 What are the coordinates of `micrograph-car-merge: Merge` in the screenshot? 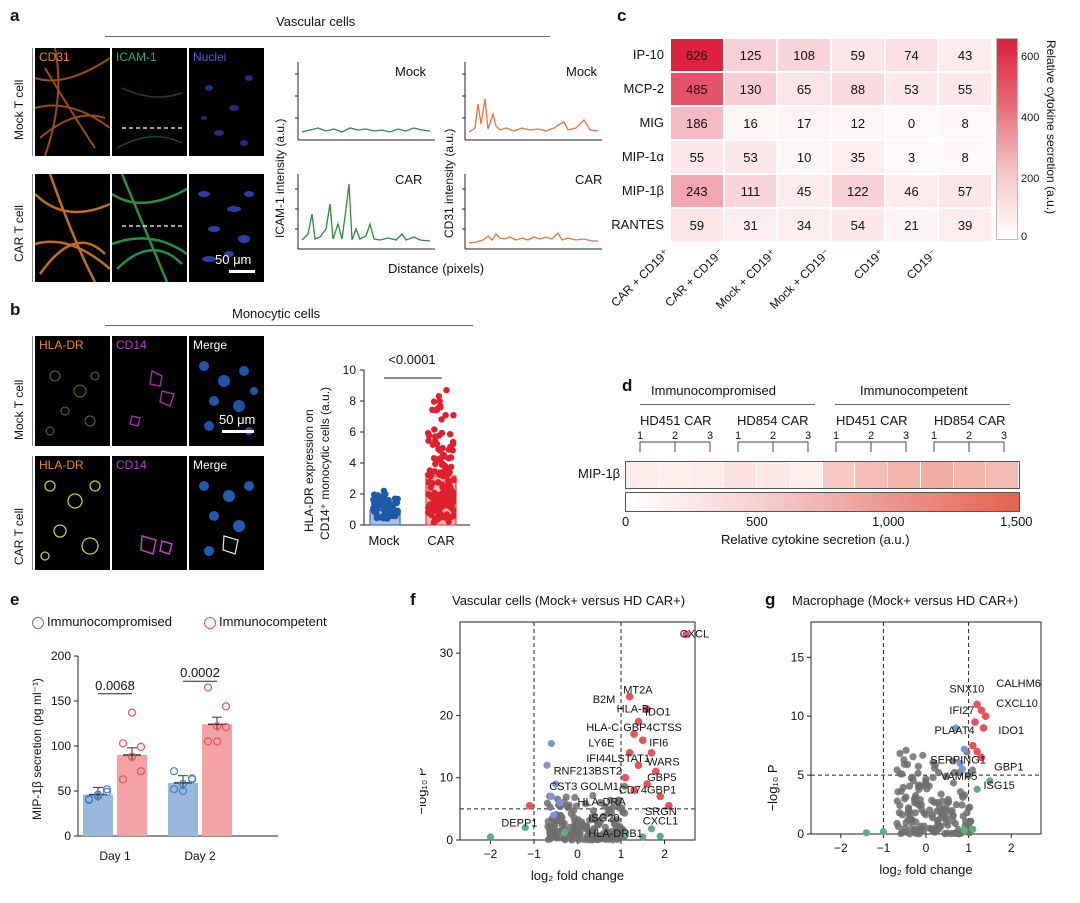 It's located at (226, 513).